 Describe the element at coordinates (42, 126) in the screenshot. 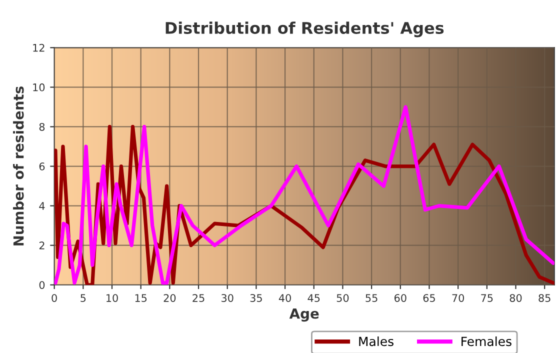

I see `y-tick-label: 8` at that location.